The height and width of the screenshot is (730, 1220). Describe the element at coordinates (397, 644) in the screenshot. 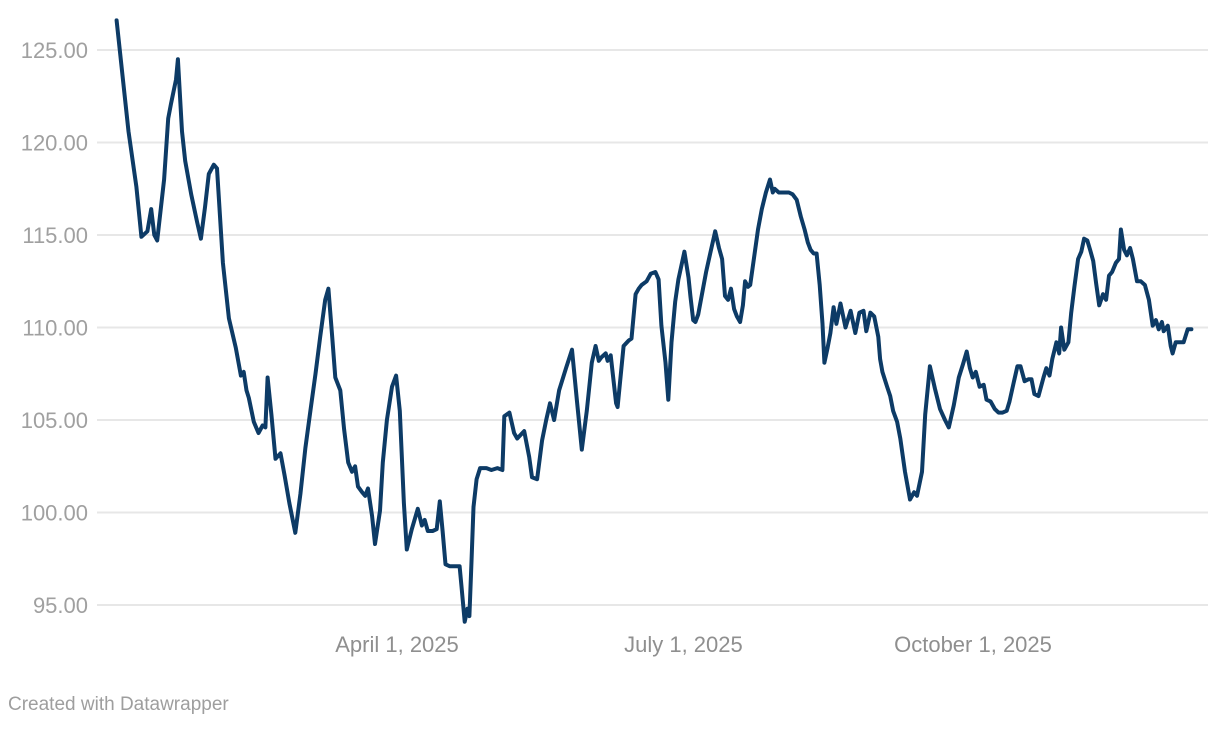

I see `x-tick-label-april-1-2025: April 1, 2025` at that location.